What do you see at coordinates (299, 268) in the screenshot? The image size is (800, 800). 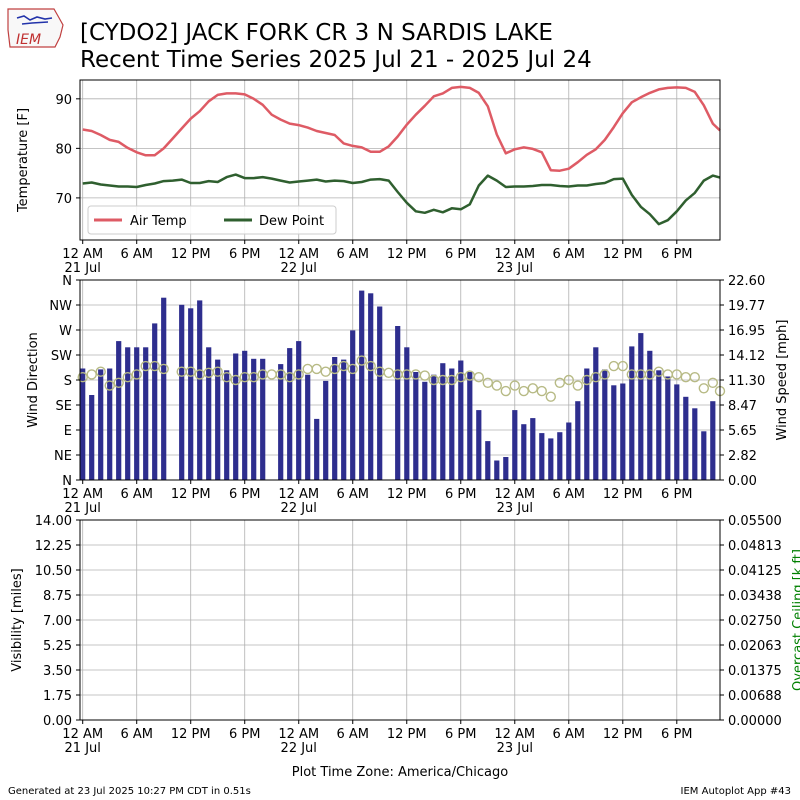 I see `temperature-x-date-label: 22 Jul` at bounding box center [299, 268].